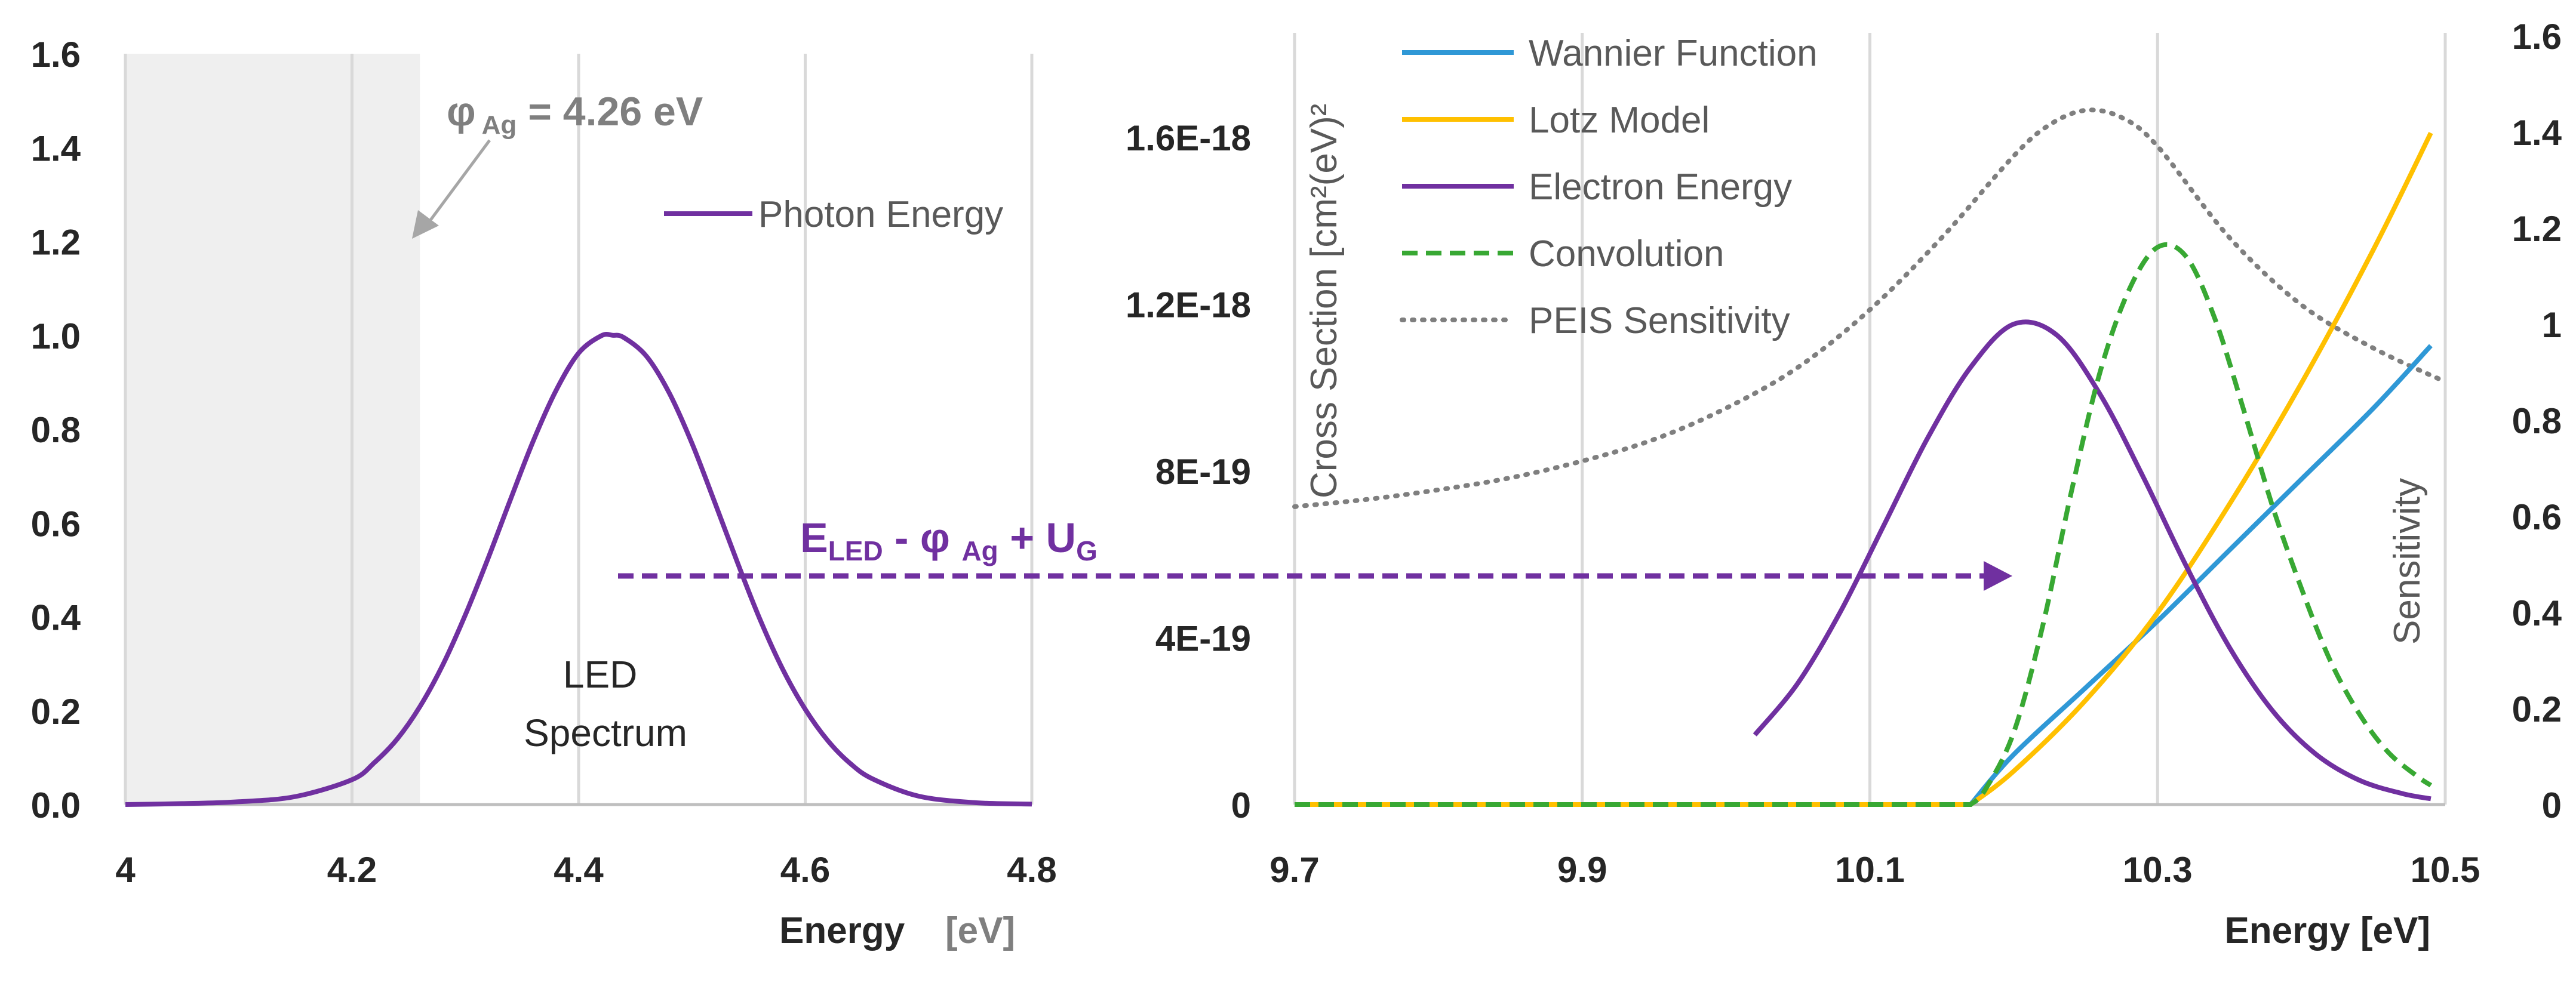 The image size is (2576, 983). What do you see at coordinates (557, 164) in the screenshot?
I see `work-function-annotation: φ Ag = 4.26 eV` at bounding box center [557, 164].